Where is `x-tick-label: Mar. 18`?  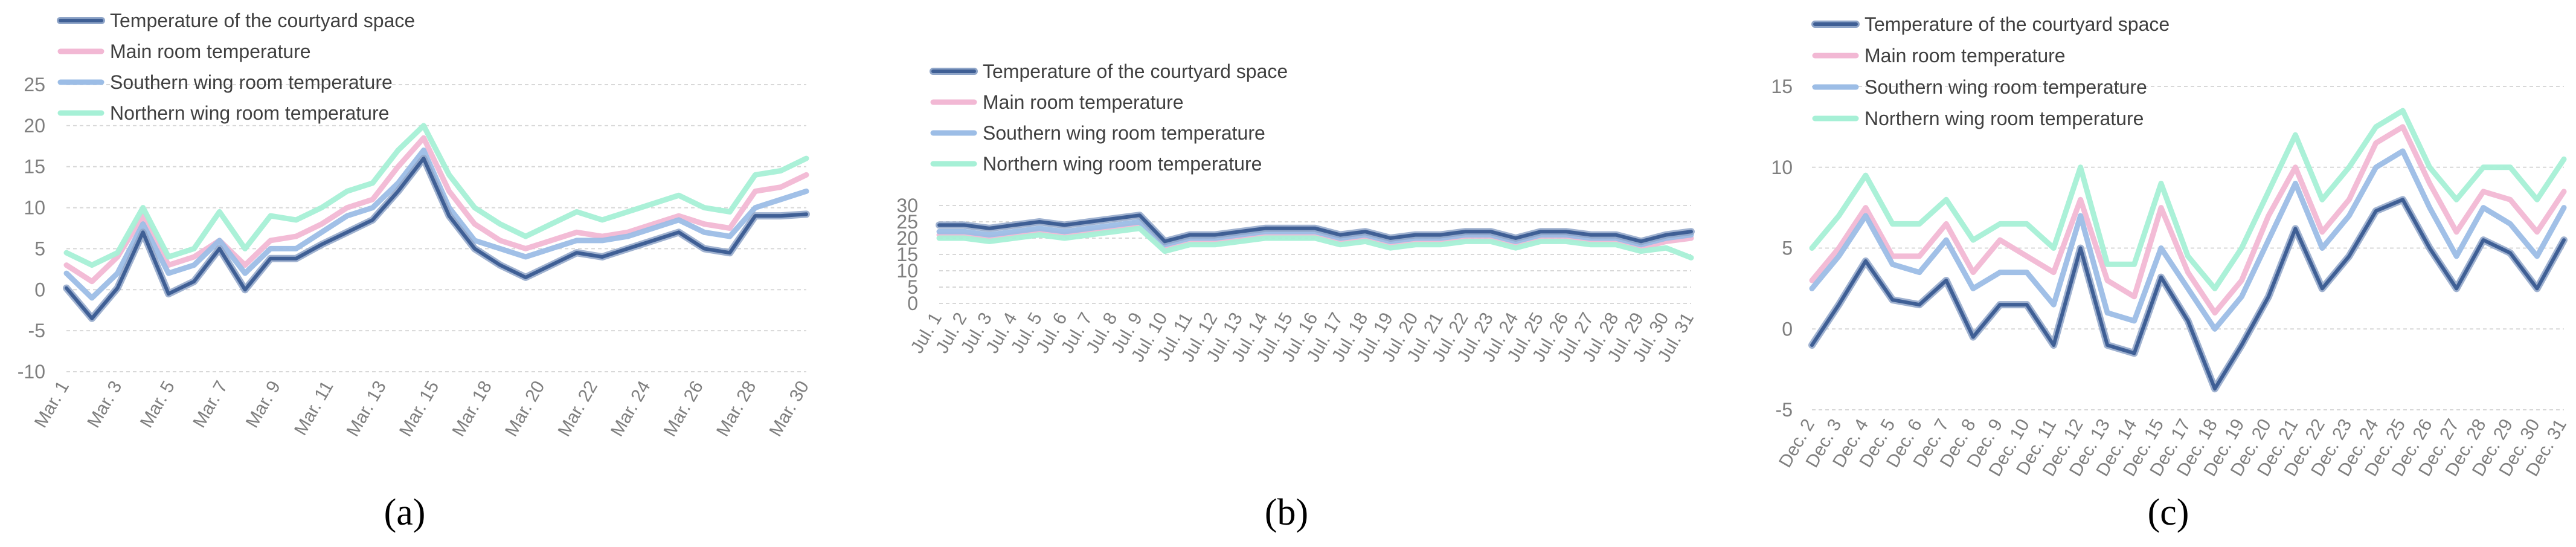 x-tick-label: Mar. 18 is located at coordinates (472, 409).